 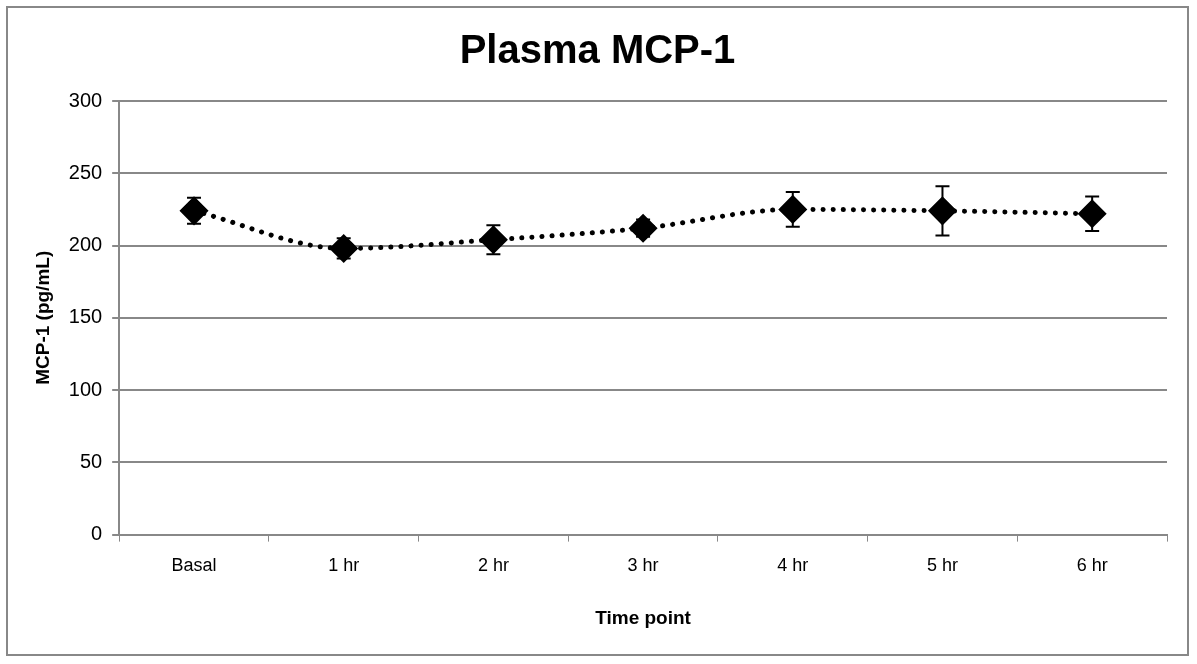 What do you see at coordinates (942, 565) in the screenshot?
I see `x-tick-label: 5 hr` at bounding box center [942, 565].